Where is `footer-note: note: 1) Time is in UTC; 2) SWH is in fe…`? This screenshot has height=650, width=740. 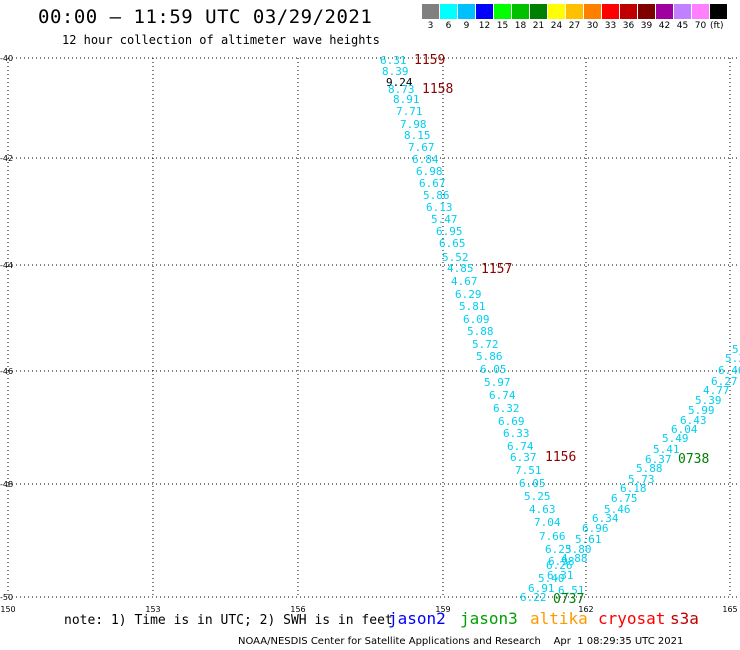 footer-note: note: 1) Time is in UTC; 2) SWH is in fe… is located at coordinates (228, 620).